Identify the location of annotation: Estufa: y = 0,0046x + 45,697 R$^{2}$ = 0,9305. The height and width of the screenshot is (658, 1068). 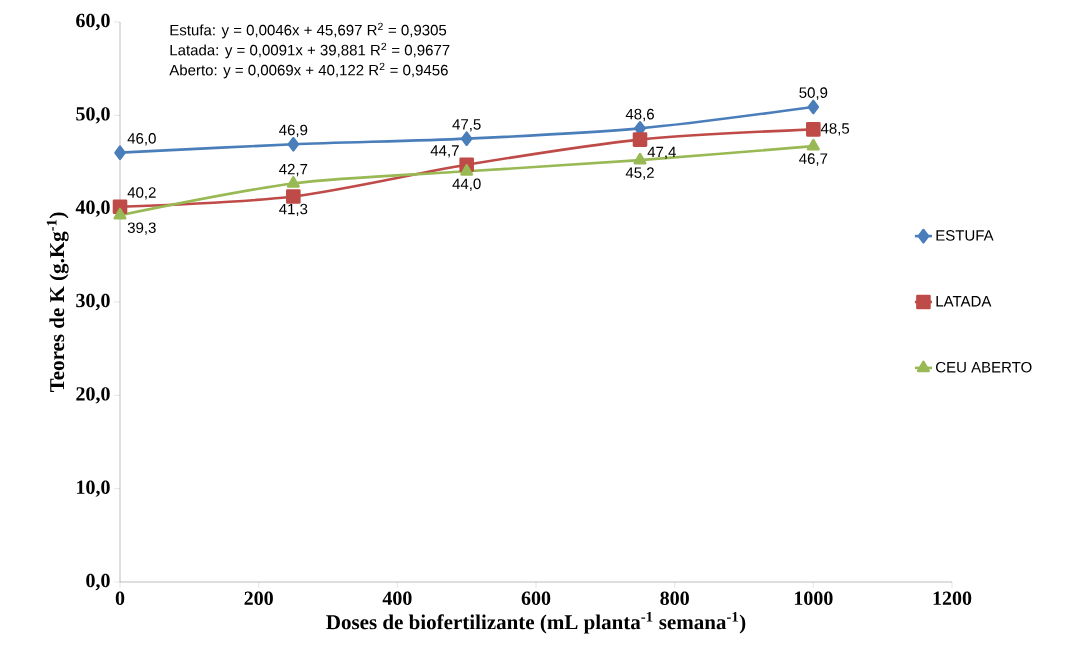
(308, 30).